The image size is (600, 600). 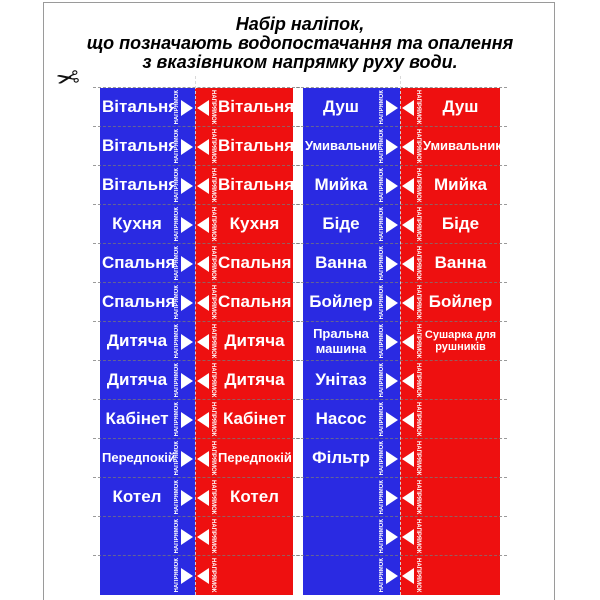 What do you see at coordinates (254, 380) in the screenshot?
I see `room-label: Дитяча` at bounding box center [254, 380].